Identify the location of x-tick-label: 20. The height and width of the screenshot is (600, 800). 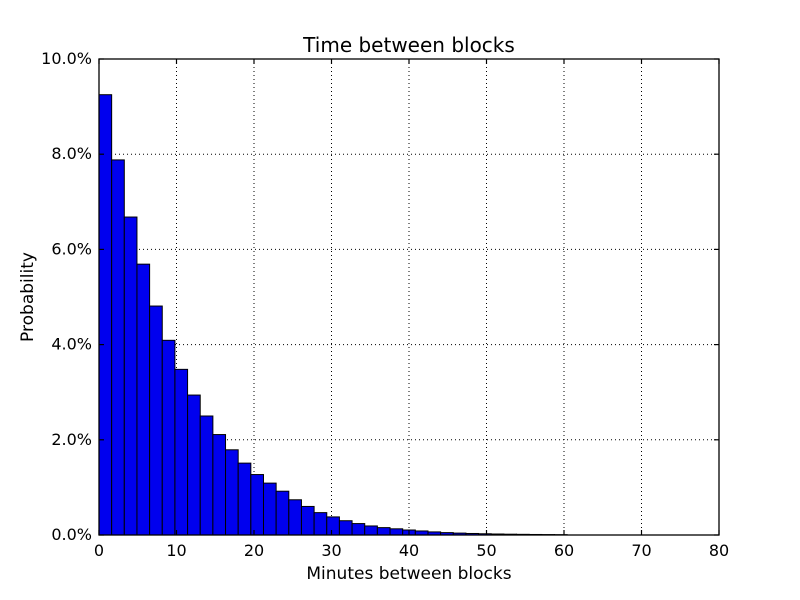
(254, 550).